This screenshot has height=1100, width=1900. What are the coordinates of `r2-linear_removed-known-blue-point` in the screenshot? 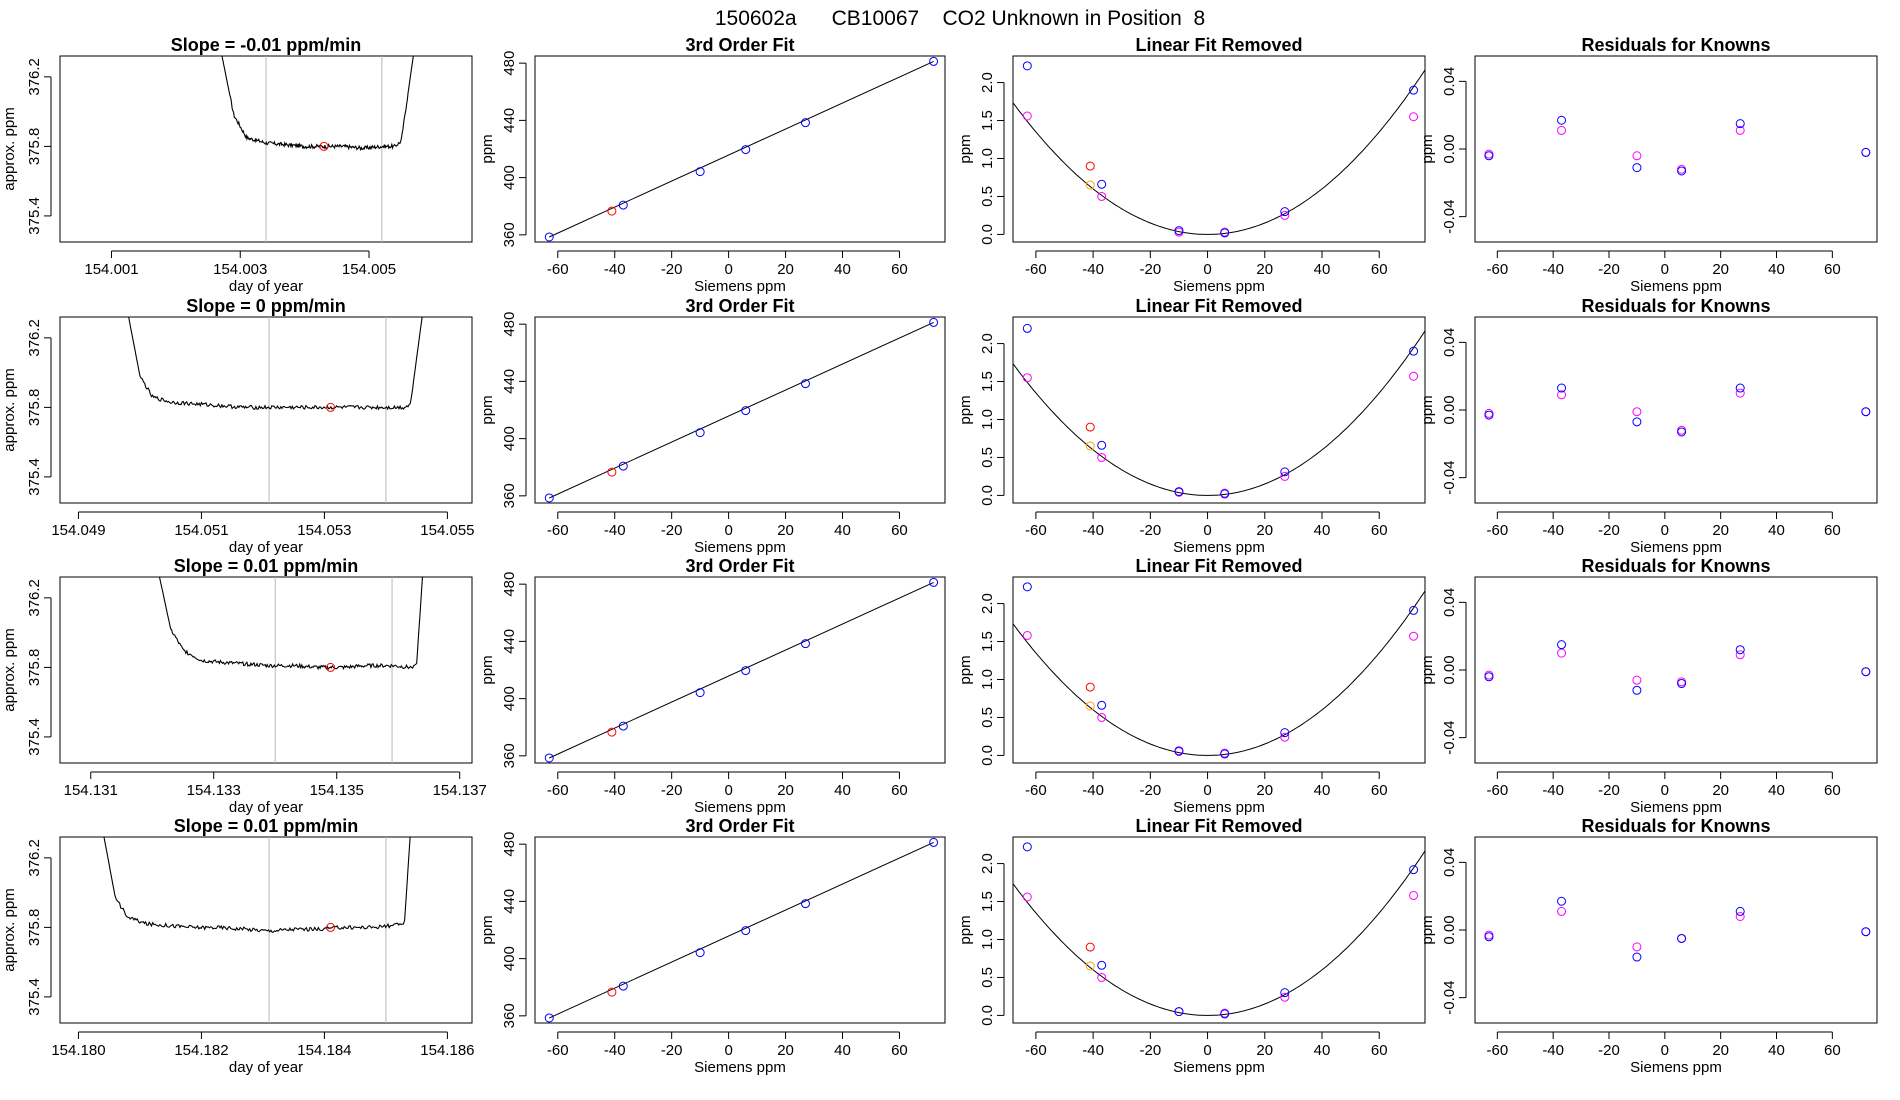 It's located at (1225, 494).